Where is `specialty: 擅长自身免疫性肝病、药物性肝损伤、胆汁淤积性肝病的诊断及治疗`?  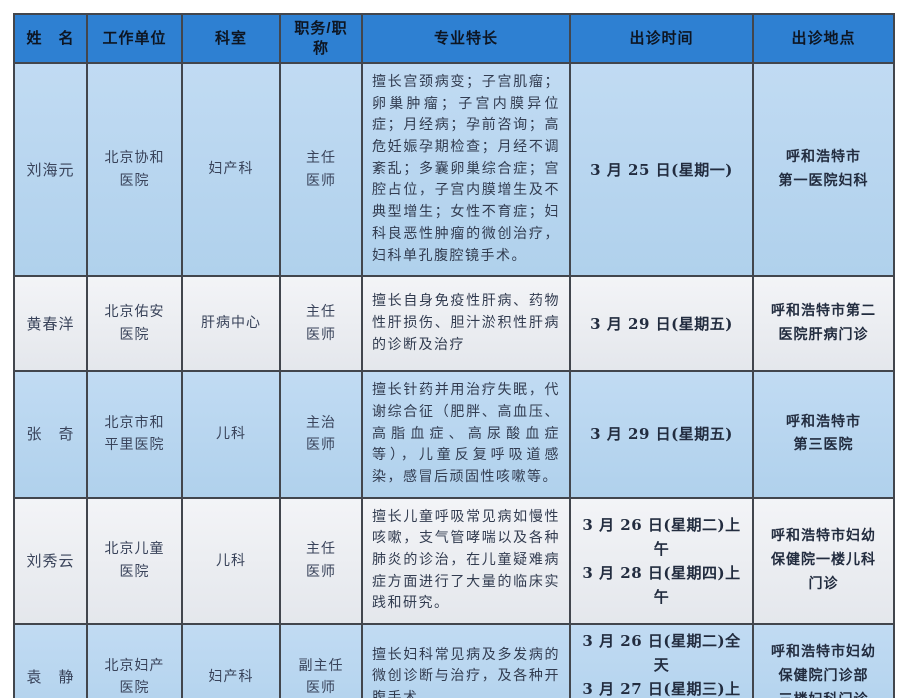
specialty: 擅长自身免疫性肝病、药物性肝损伤、胆汁淤积性肝病的诊断及治疗 is located at coordinates (466, 324).